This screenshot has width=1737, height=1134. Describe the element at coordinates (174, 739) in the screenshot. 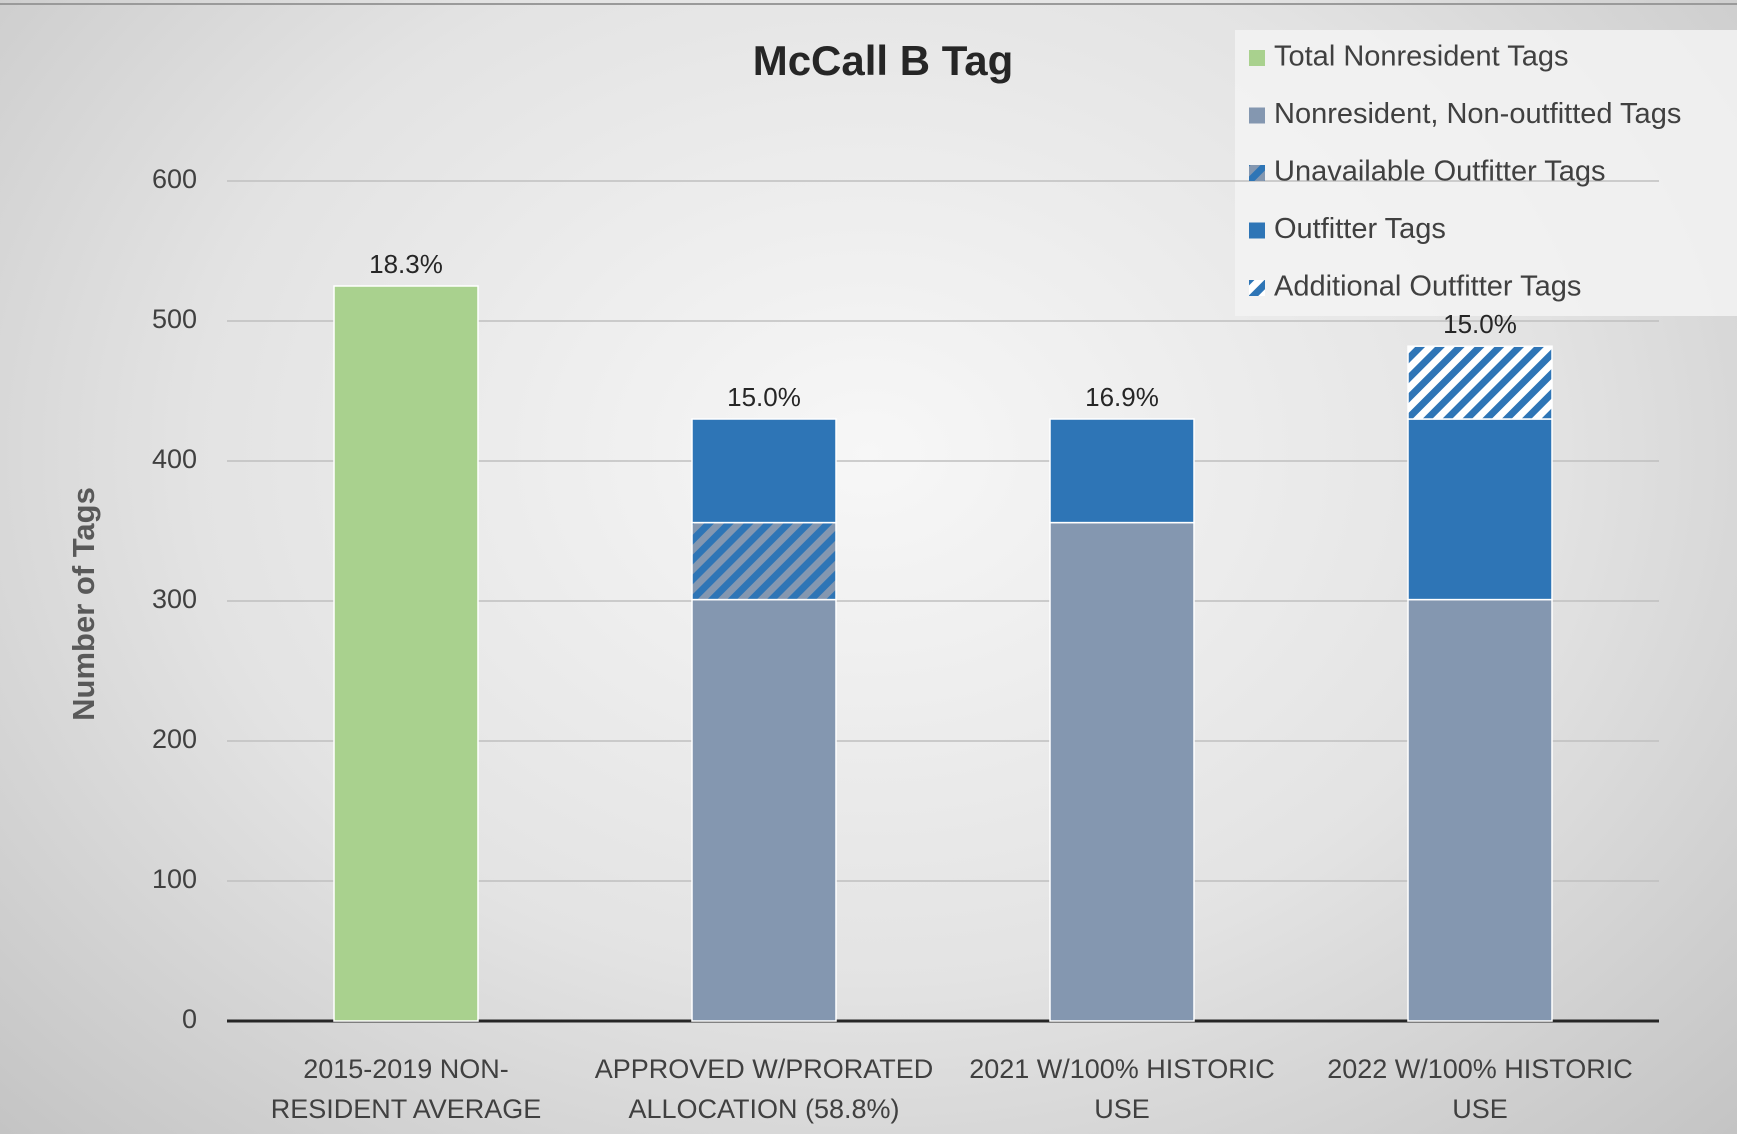

I see `y-tick-label: 200` at that location.